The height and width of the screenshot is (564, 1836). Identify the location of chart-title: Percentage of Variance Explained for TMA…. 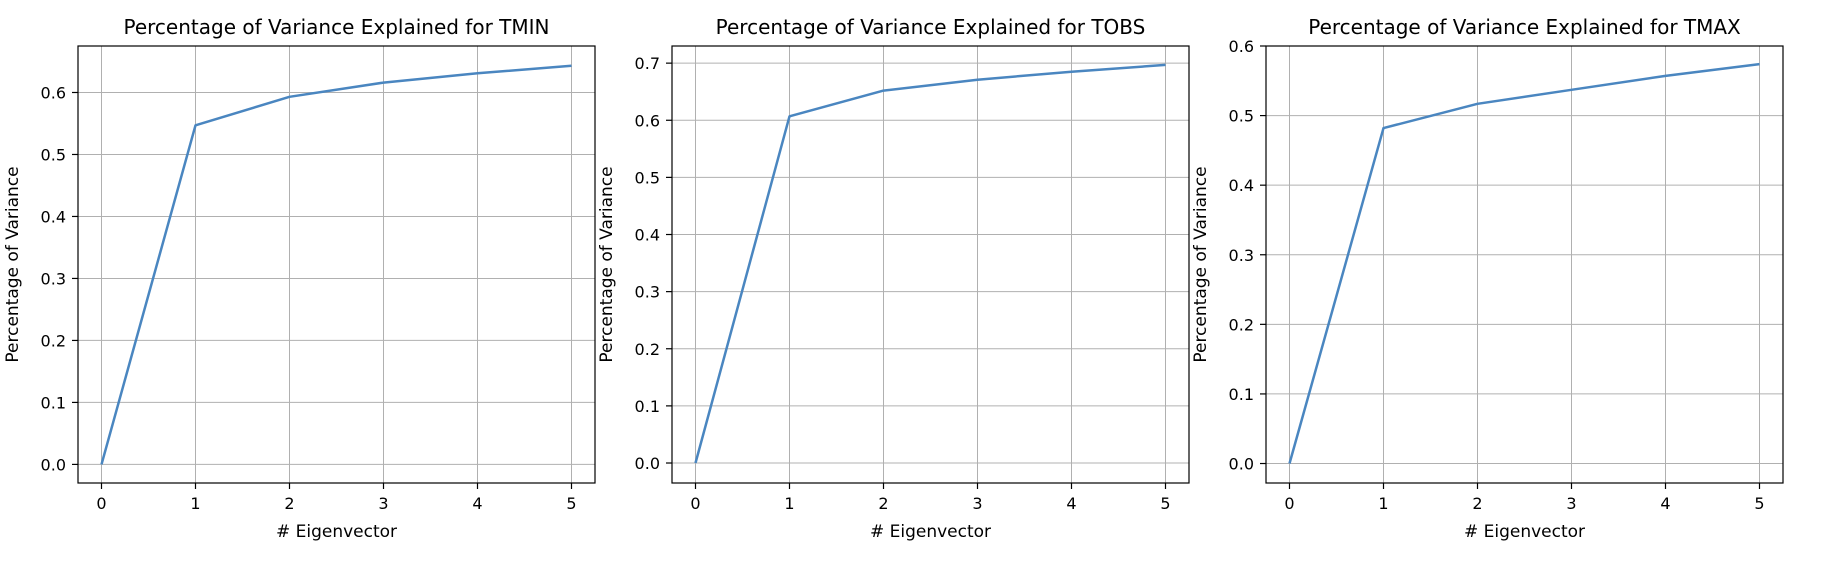
(1524, 27).